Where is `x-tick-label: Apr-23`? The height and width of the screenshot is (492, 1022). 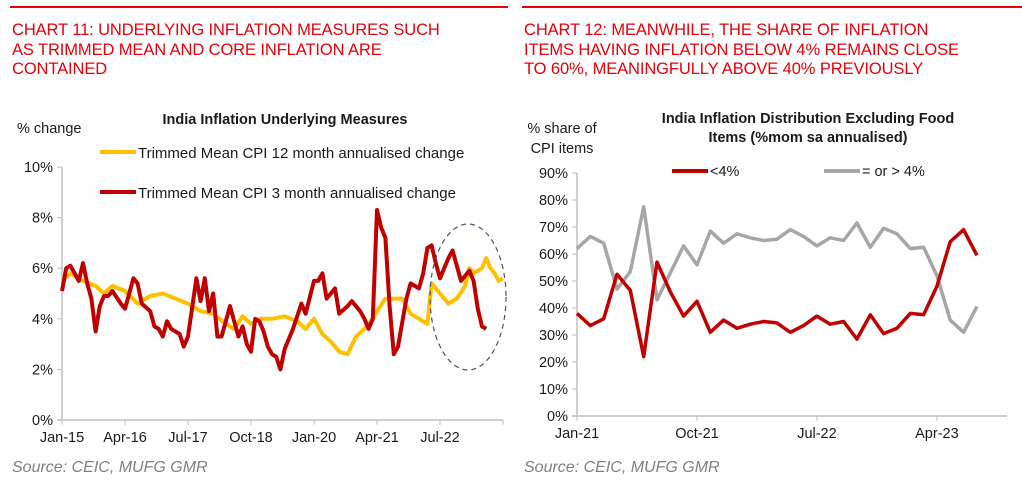 x-tick-label: Apr-23 is located at coordinates (937, 434).